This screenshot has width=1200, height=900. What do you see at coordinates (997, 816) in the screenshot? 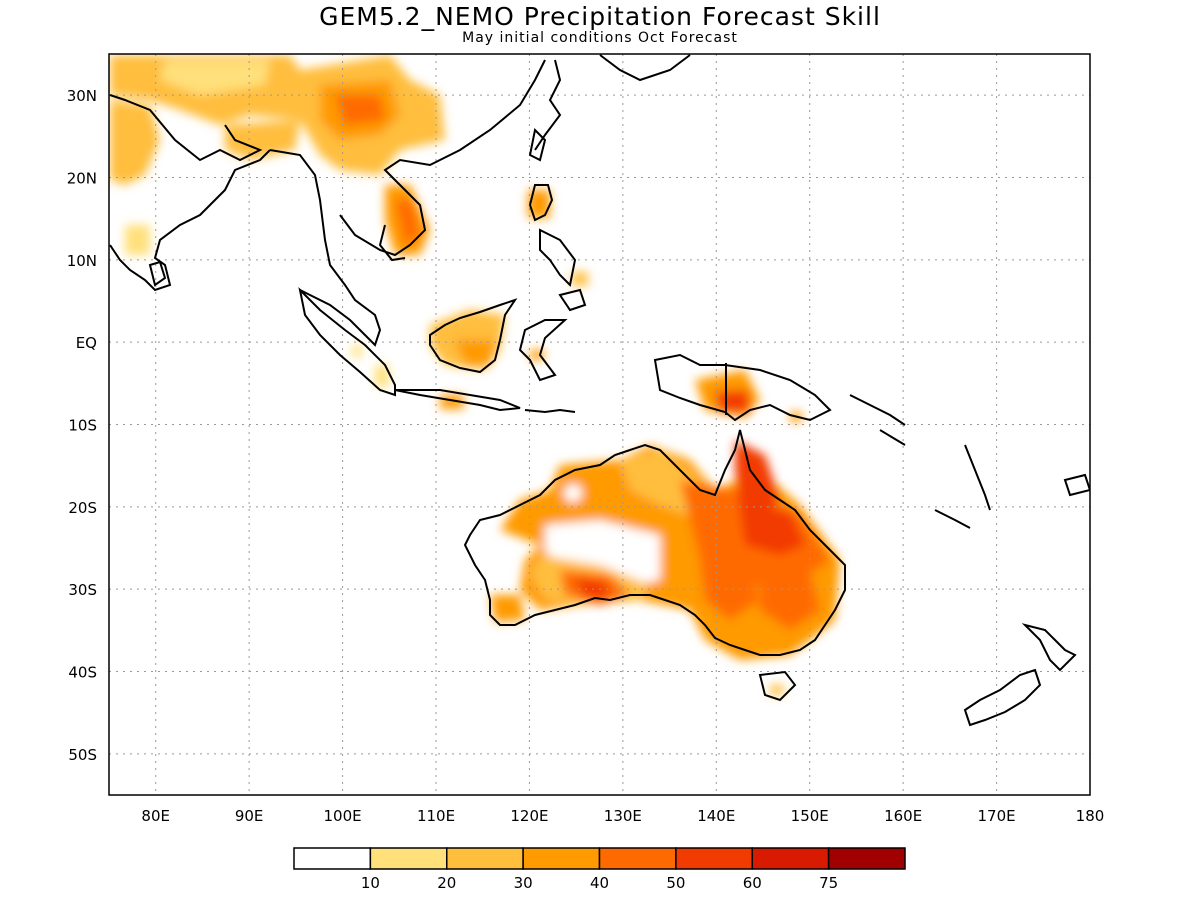
I see `lon-tick-label: 170E` at bounding box center [997, 816].